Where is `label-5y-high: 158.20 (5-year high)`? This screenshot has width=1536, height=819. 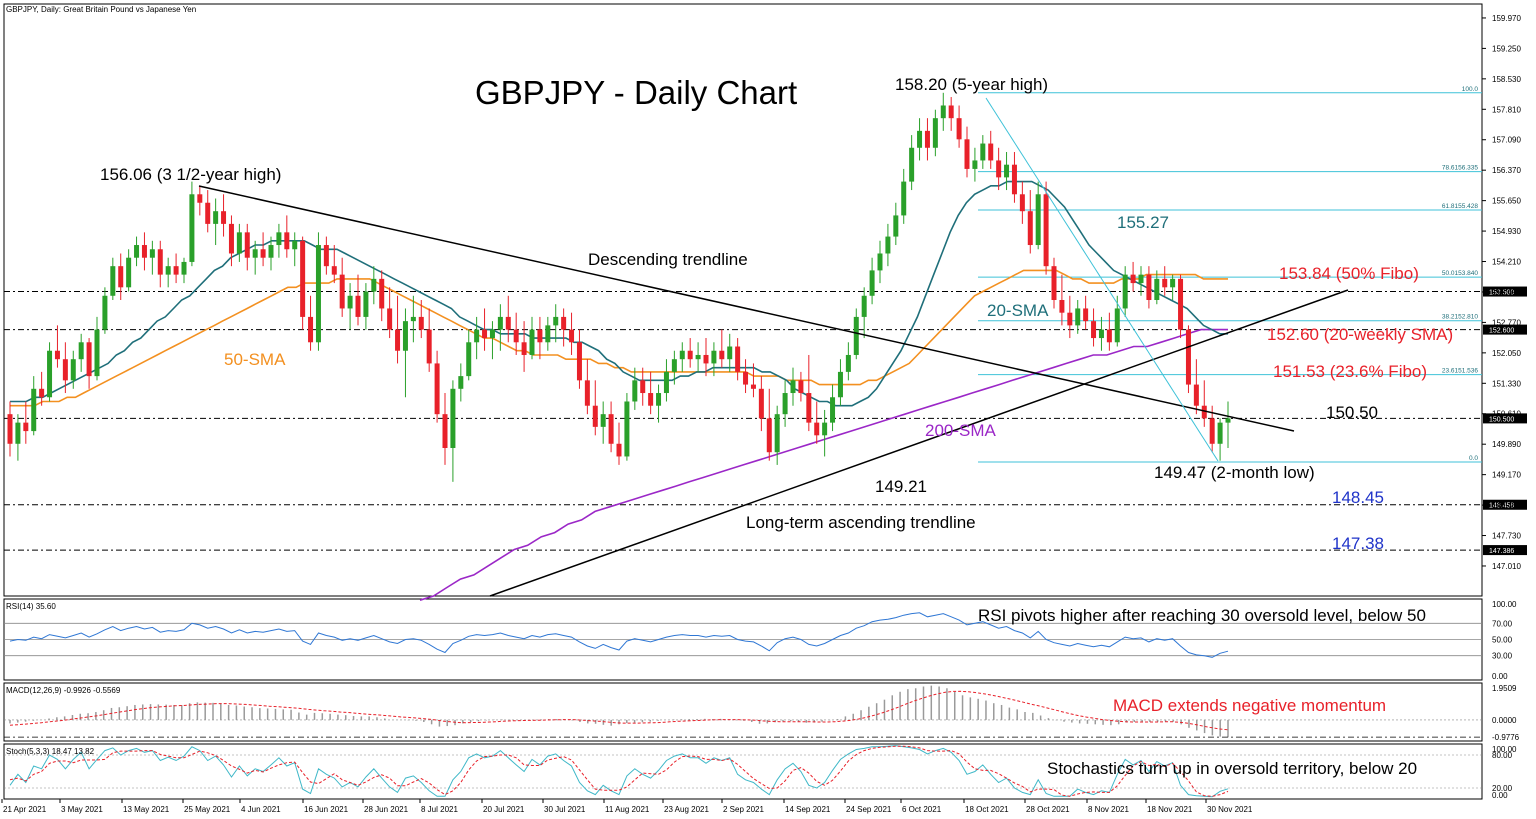
label-5y-high: 158.20 (5-year high) is located at coordinates (971, 84).